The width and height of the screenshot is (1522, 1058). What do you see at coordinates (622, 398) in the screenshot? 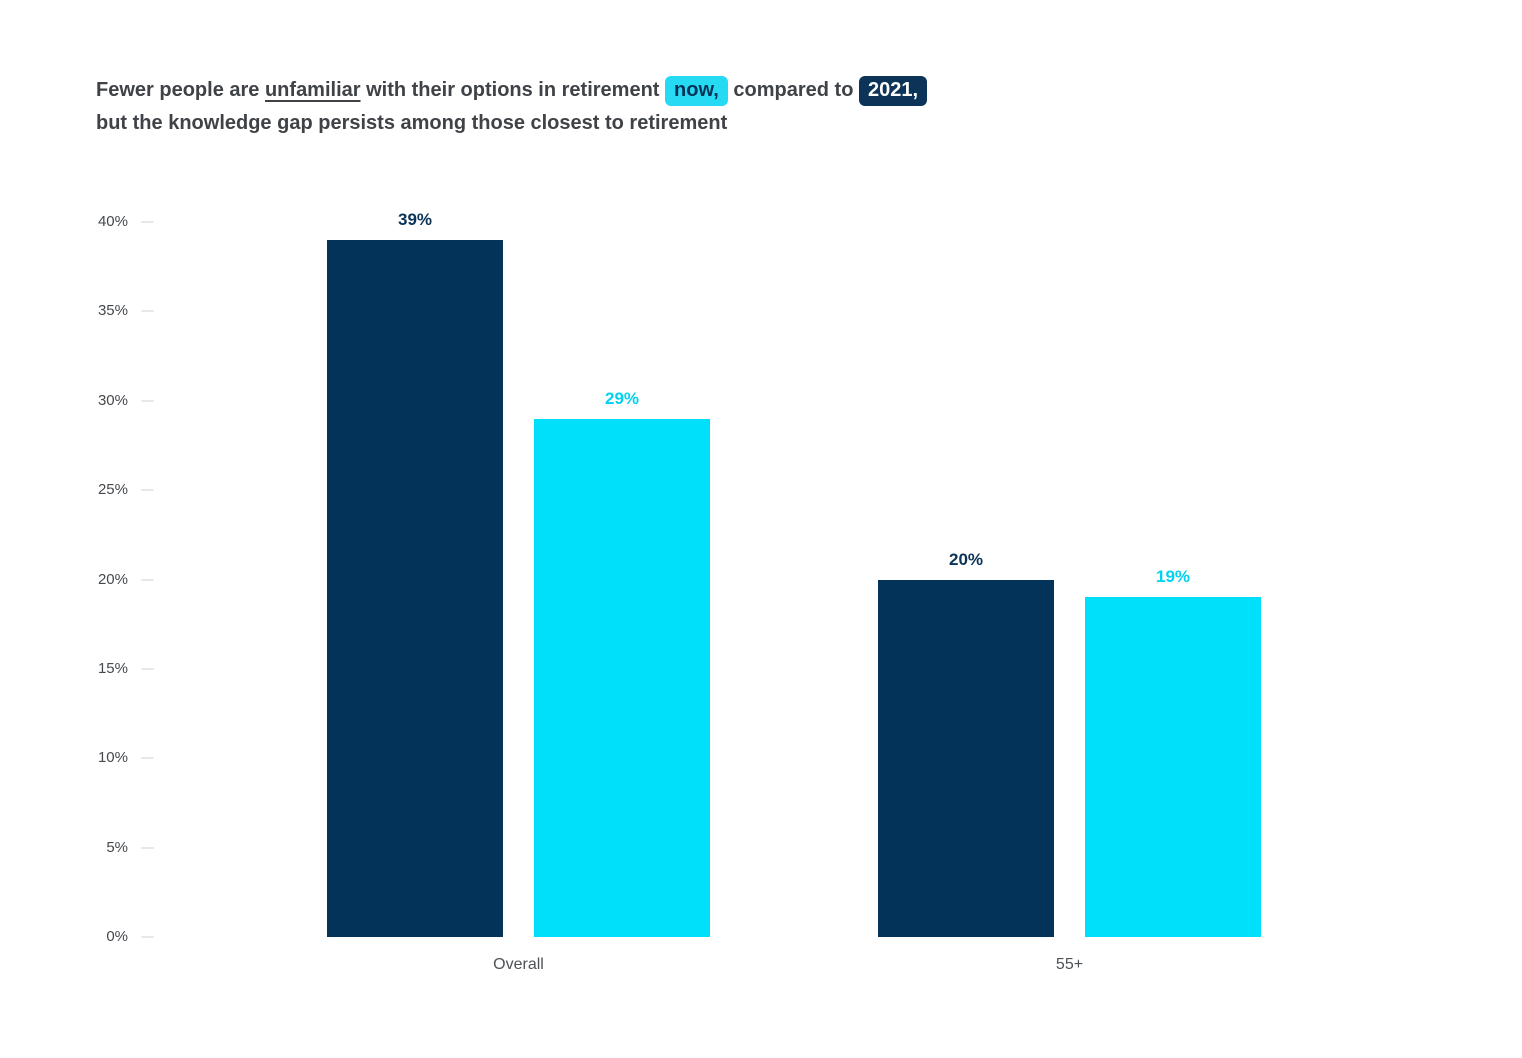
I see `bar-value-label: 29%` at bounding box center [622, 398].